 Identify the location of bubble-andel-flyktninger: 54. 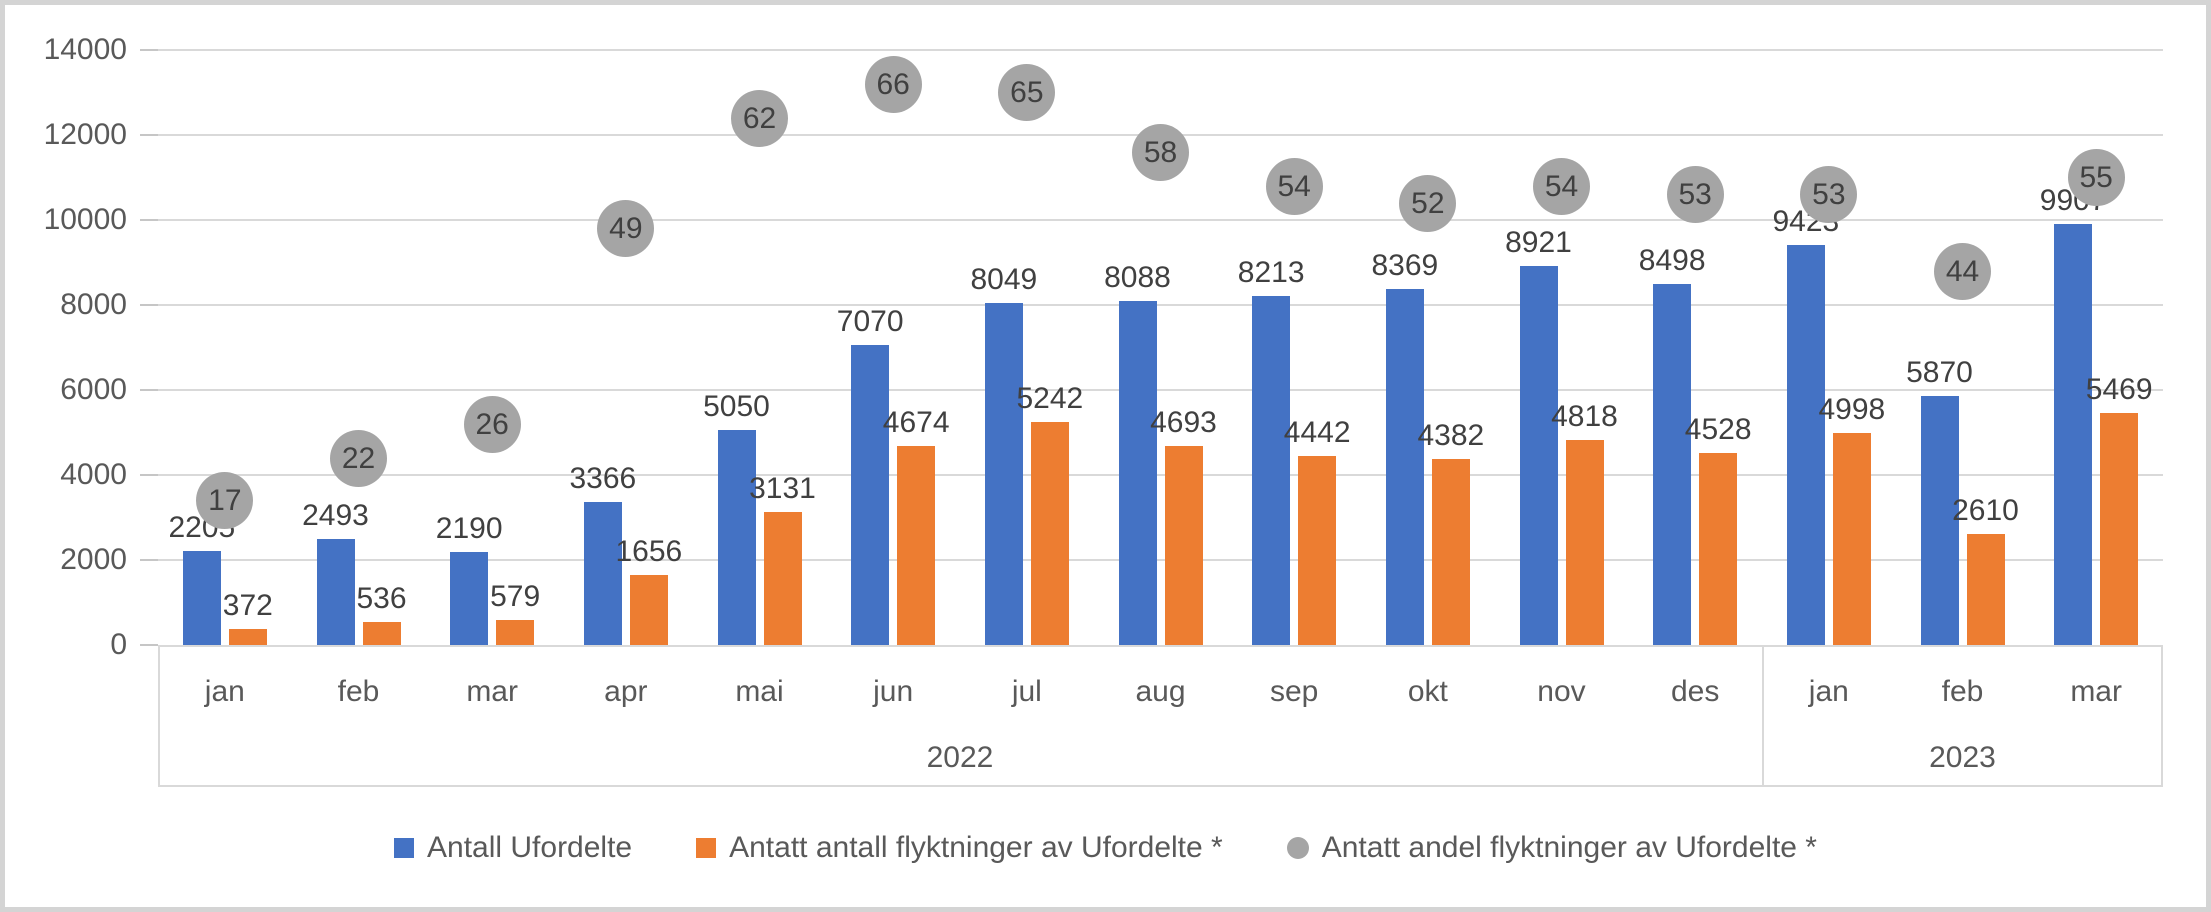
(1294, 186).